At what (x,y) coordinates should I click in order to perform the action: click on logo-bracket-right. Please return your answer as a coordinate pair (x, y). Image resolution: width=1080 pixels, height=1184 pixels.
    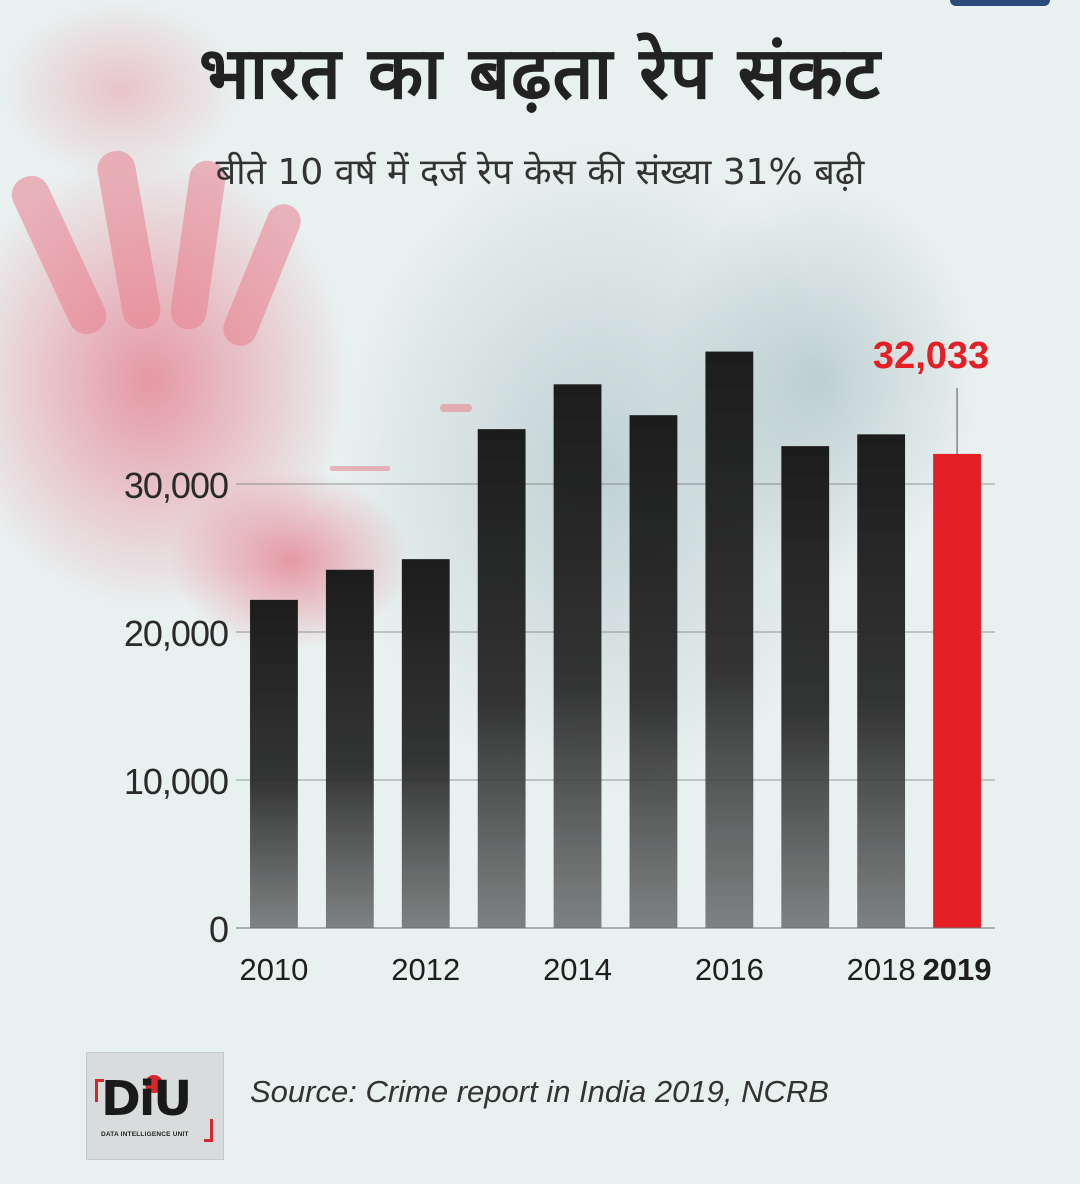
    Looking at the image, I should click on (208, 1130).